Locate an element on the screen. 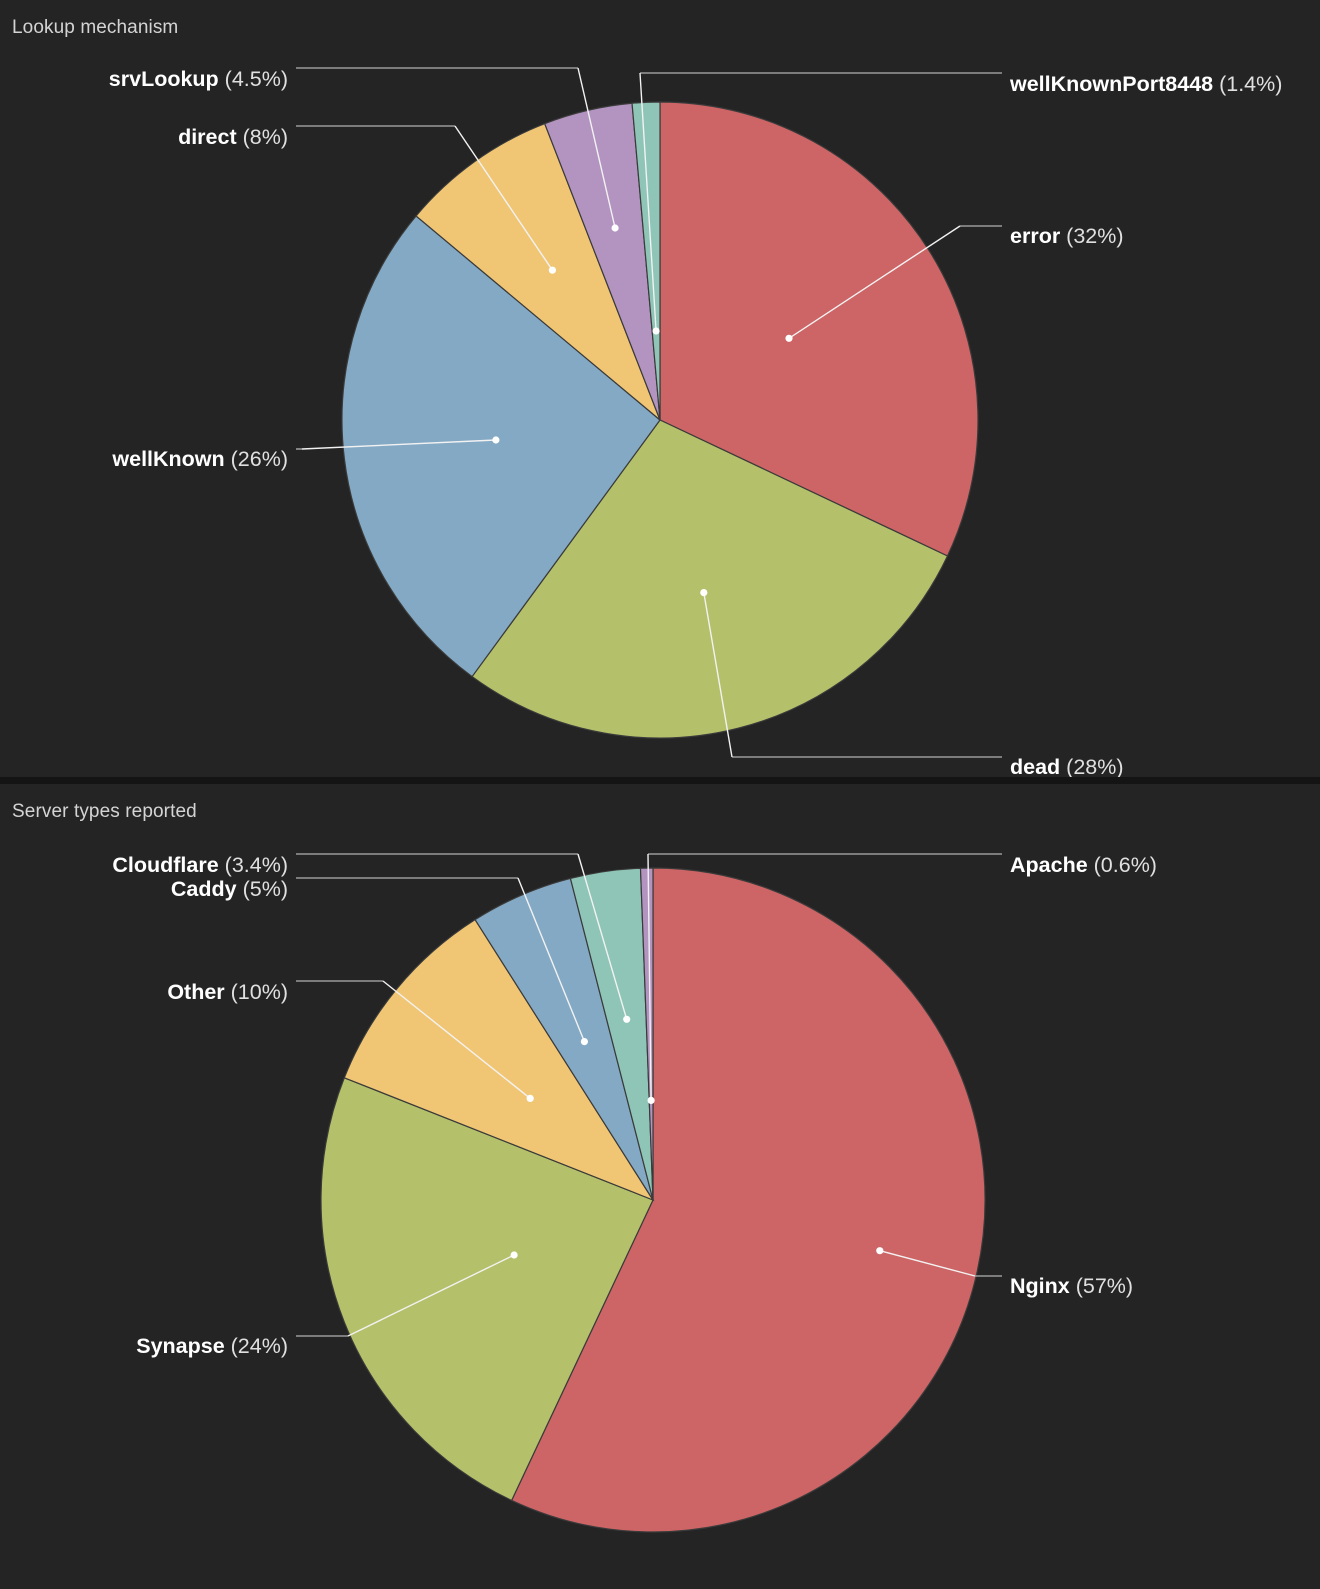 The height and width of the screenshot is (1589, 1320). pie-slice-error is located at coordinates (819, 329).